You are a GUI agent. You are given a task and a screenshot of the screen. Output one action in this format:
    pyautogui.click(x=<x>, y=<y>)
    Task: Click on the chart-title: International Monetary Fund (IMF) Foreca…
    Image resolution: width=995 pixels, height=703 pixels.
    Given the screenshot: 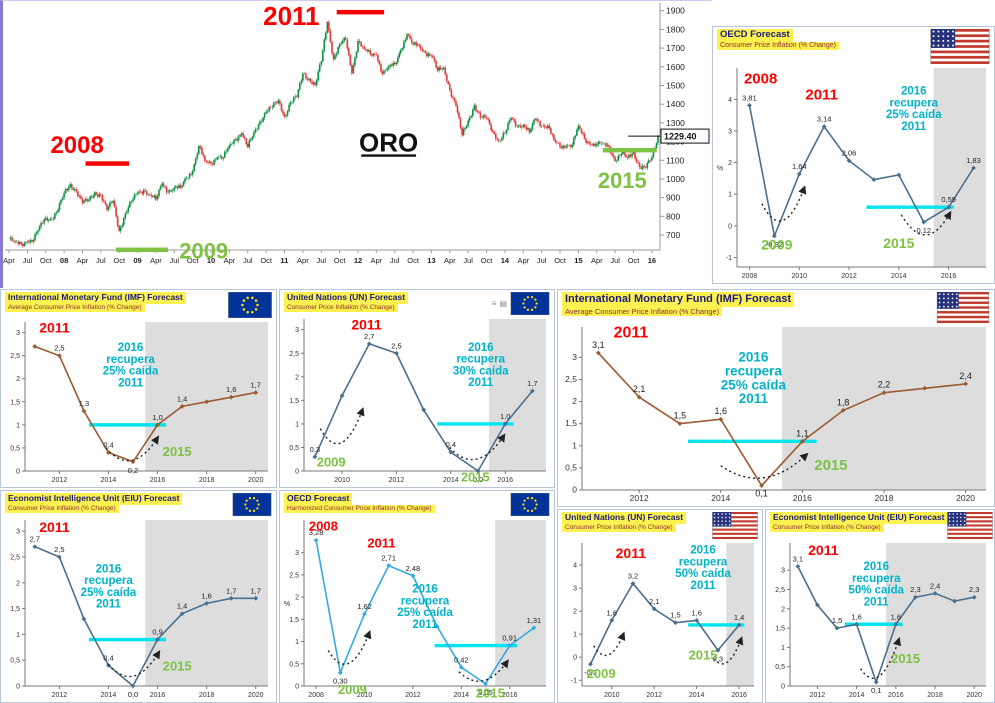 What is the action you would take?
    pyautogui.click(x=678, y=299)
    